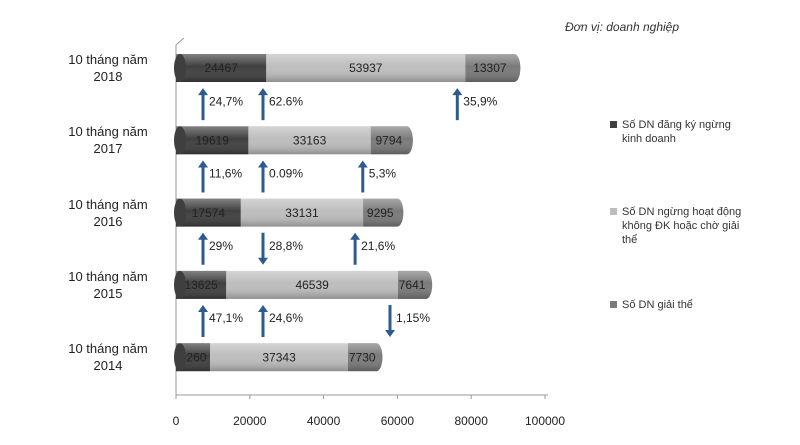  Describe the element at coordinates (380, 213) in the screenshot. I see `value-label: 9295` at that location.